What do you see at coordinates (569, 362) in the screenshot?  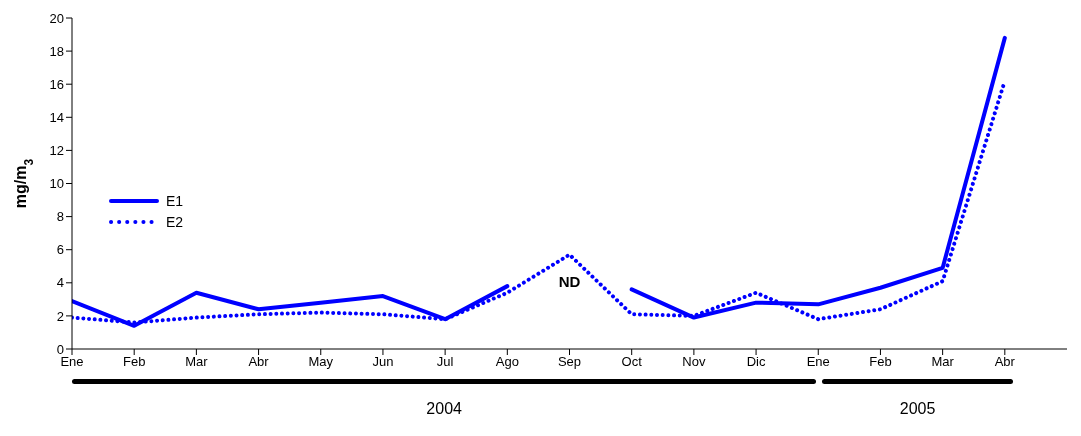 I see `x-tick-label: Sep` at bounding box center [569, 362].